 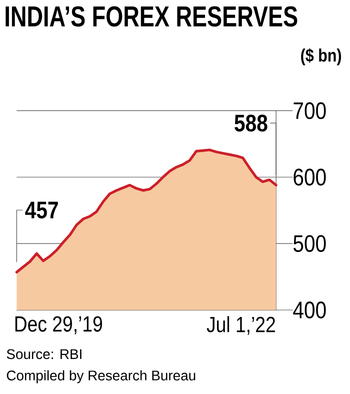 What do you see at coordinates (251, 123) in the screenshot?
I see `annotation: 588` at bounding box center [251, 123].